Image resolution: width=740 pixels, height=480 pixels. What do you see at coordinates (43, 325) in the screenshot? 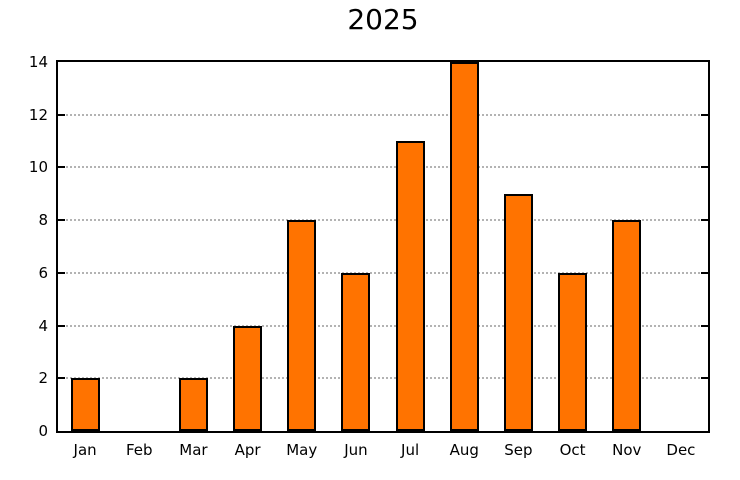
I see `y-tick-label: 4` at bounding box center [43, 325].